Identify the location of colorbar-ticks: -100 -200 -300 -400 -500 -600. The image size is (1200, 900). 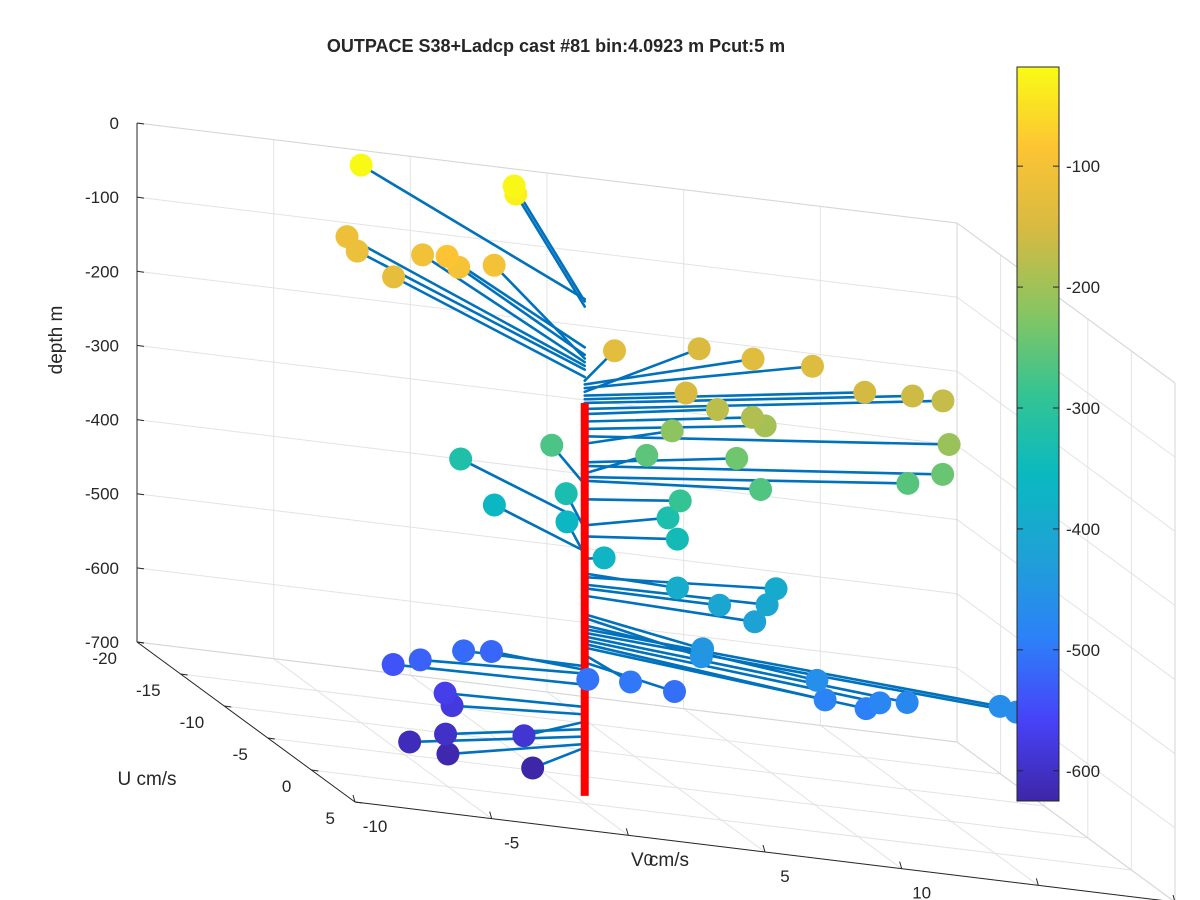
(1058, 469).